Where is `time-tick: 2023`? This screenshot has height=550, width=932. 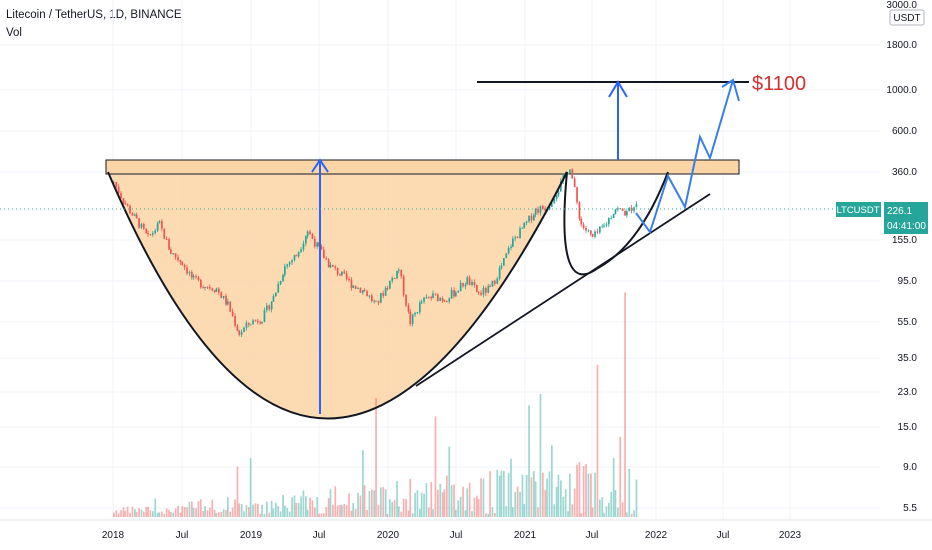
time-tick: 2023 is located at coordinates (790, 535).